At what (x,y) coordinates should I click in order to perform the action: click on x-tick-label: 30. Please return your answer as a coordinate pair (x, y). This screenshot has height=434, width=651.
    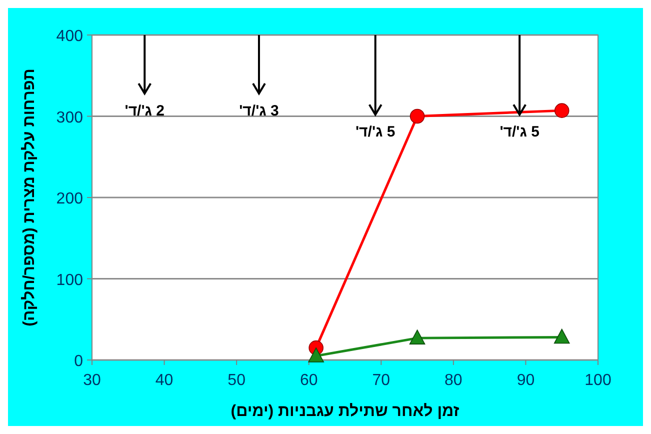
    Looking at the image, I should click on (92, 380).